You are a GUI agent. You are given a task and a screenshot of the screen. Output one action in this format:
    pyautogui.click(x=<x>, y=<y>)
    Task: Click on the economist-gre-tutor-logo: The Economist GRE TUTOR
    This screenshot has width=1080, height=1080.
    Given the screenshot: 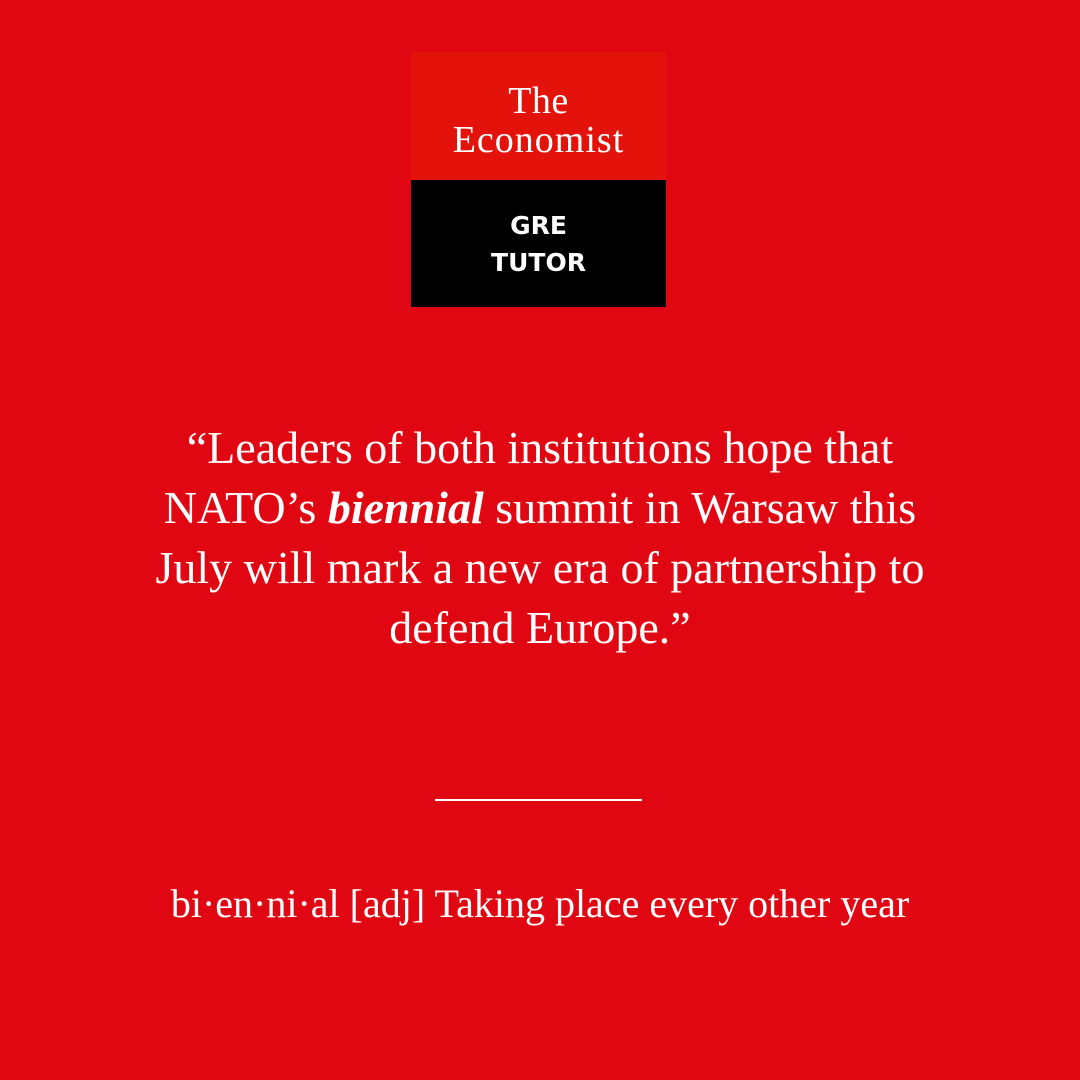 What is the action you would take?
    pyautogui.click(x=538, y=179)
    